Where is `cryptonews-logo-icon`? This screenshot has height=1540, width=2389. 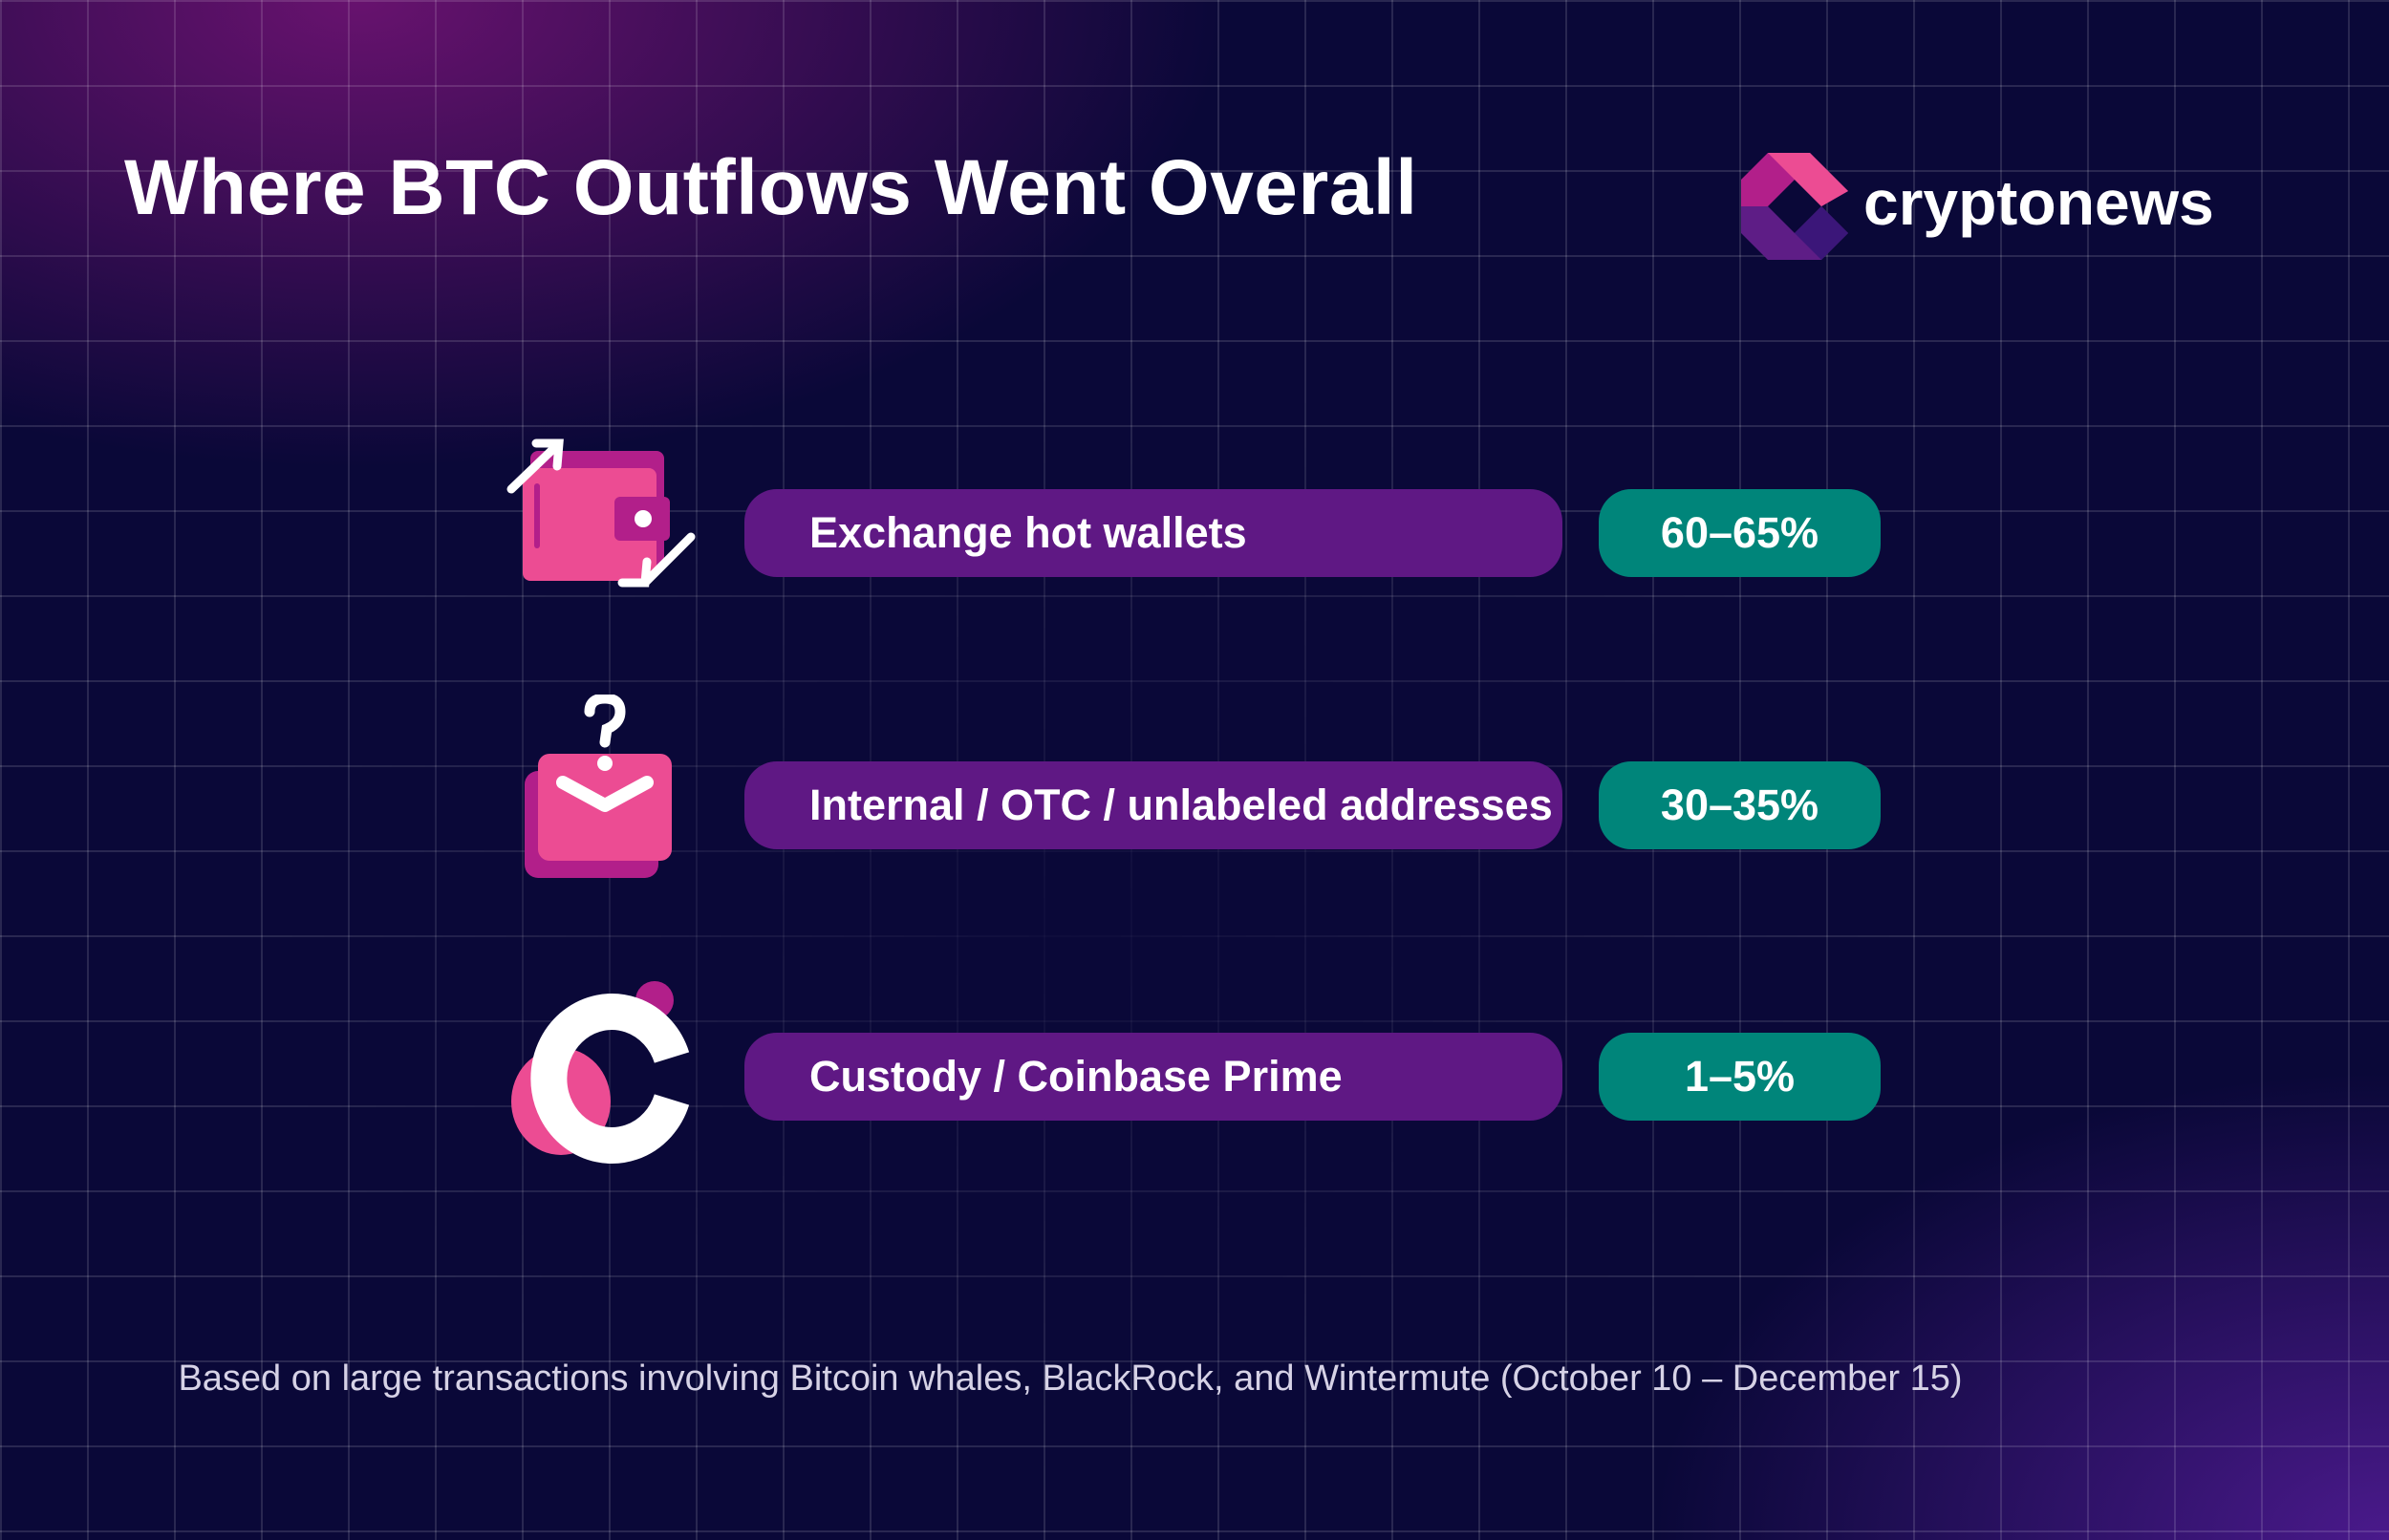
cryptonews-logo-icon is located at coordinates (1795, 206).